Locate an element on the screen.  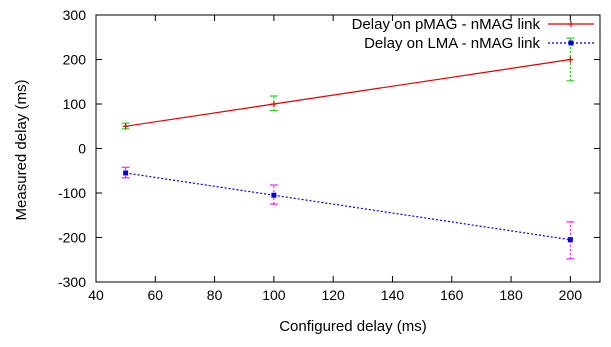
x-tick-label: 100 is located at coordinates (274, 295).